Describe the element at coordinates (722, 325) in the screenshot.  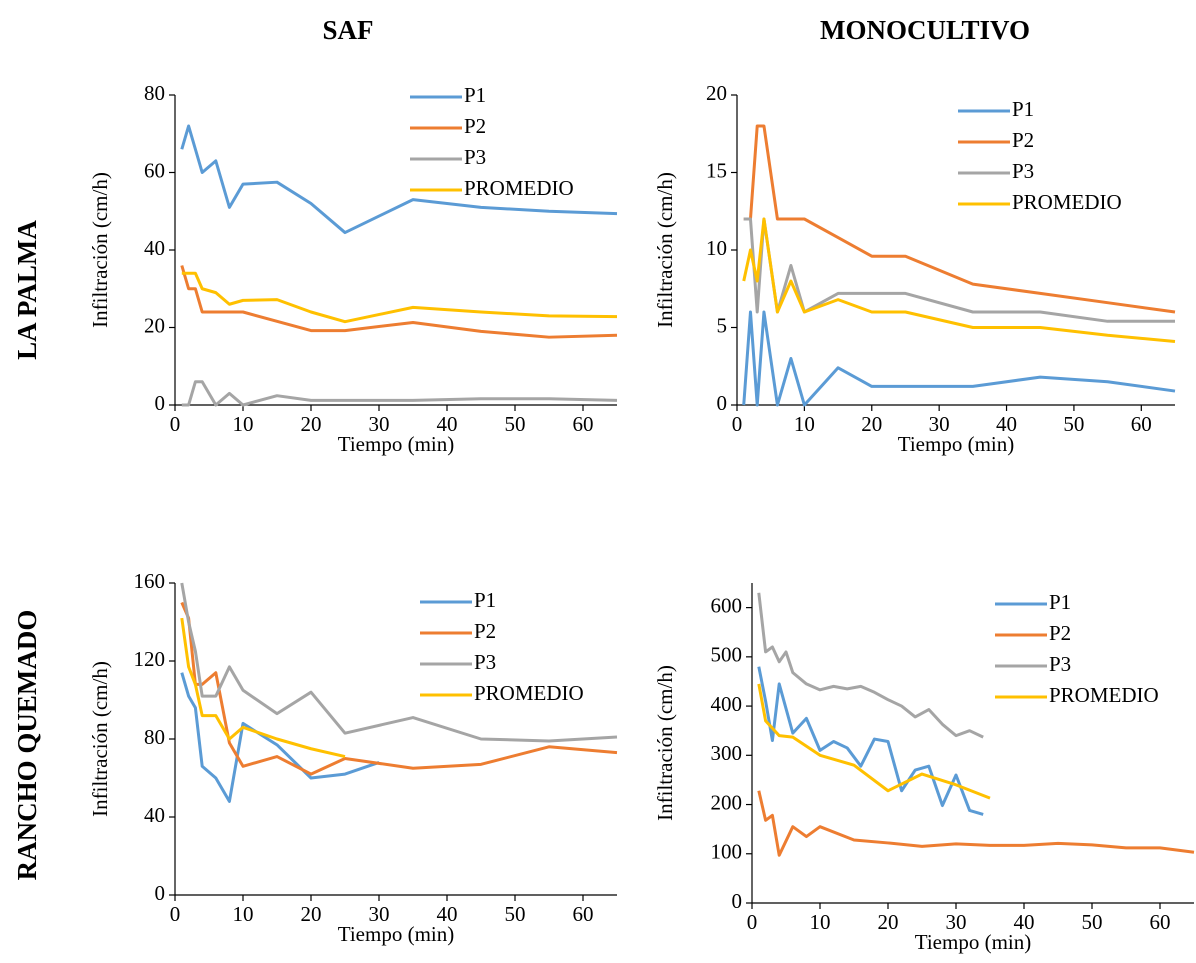
I see `y-tick-label: 5` at that location.